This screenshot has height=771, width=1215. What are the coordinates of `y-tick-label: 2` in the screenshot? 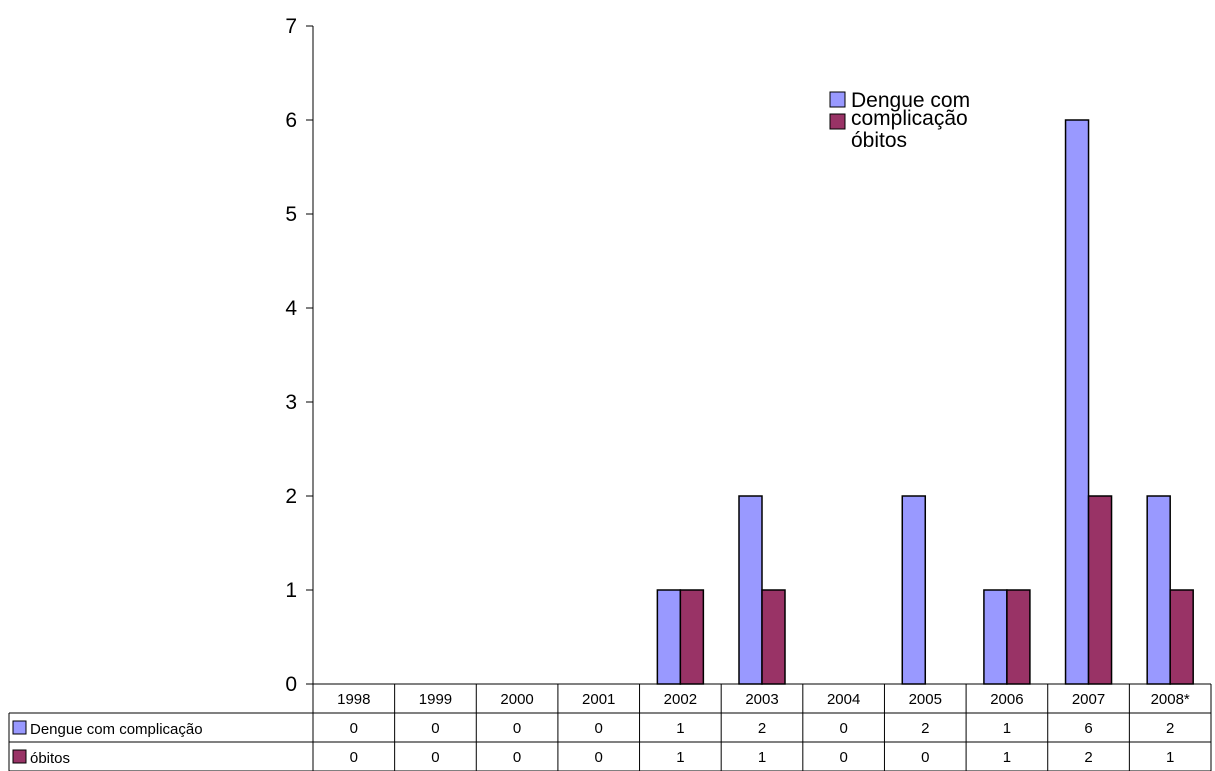 It's located at (291, 496).